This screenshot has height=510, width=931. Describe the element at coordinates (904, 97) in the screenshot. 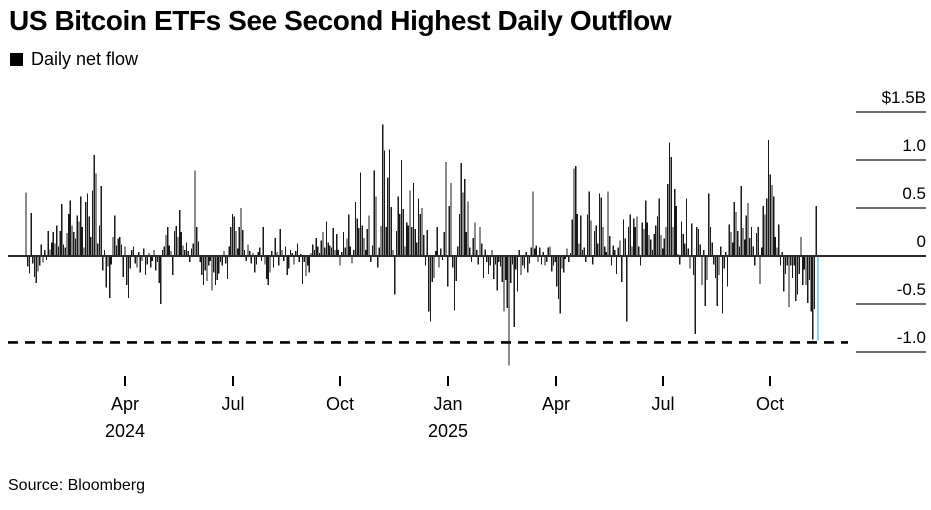

I see `y-axis-label: $1.5B` at that location.